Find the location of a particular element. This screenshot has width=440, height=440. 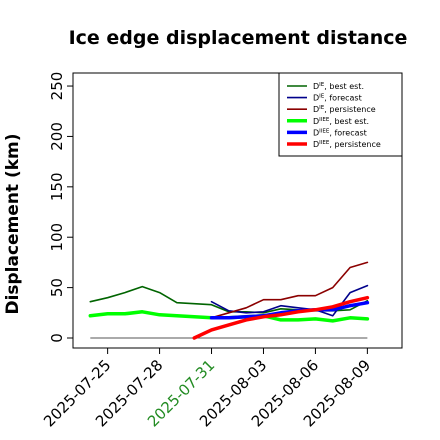

y-tick-label: 100 is located at coordinates (57, 237).